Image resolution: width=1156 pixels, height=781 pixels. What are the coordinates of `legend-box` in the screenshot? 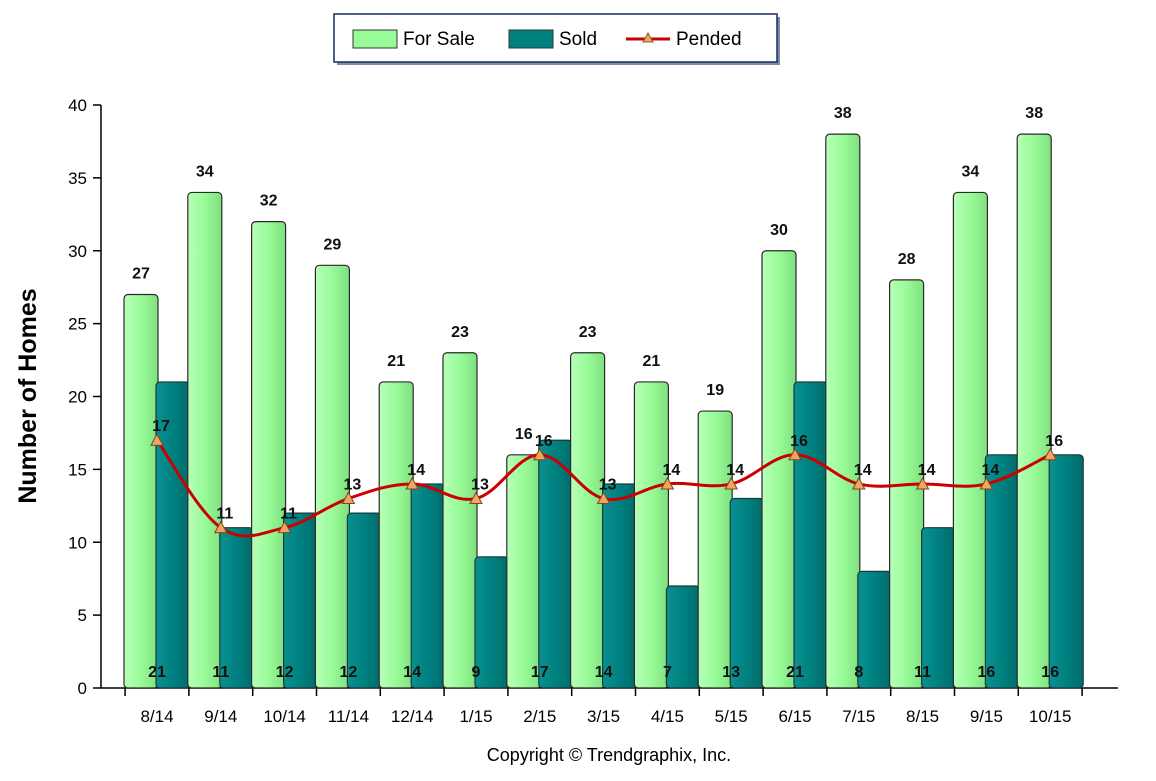 It's located at (555, 38).